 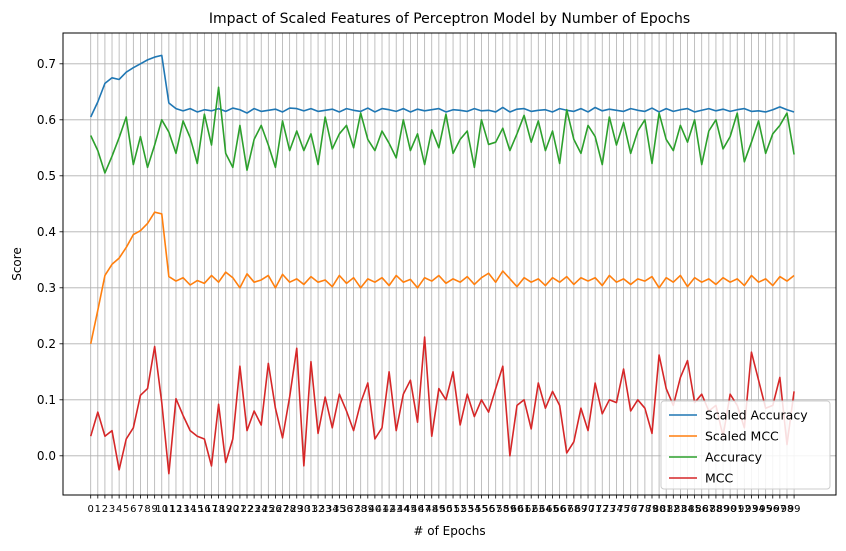 I want to click on x-tick-label: 47, so click(x=424, y=509).